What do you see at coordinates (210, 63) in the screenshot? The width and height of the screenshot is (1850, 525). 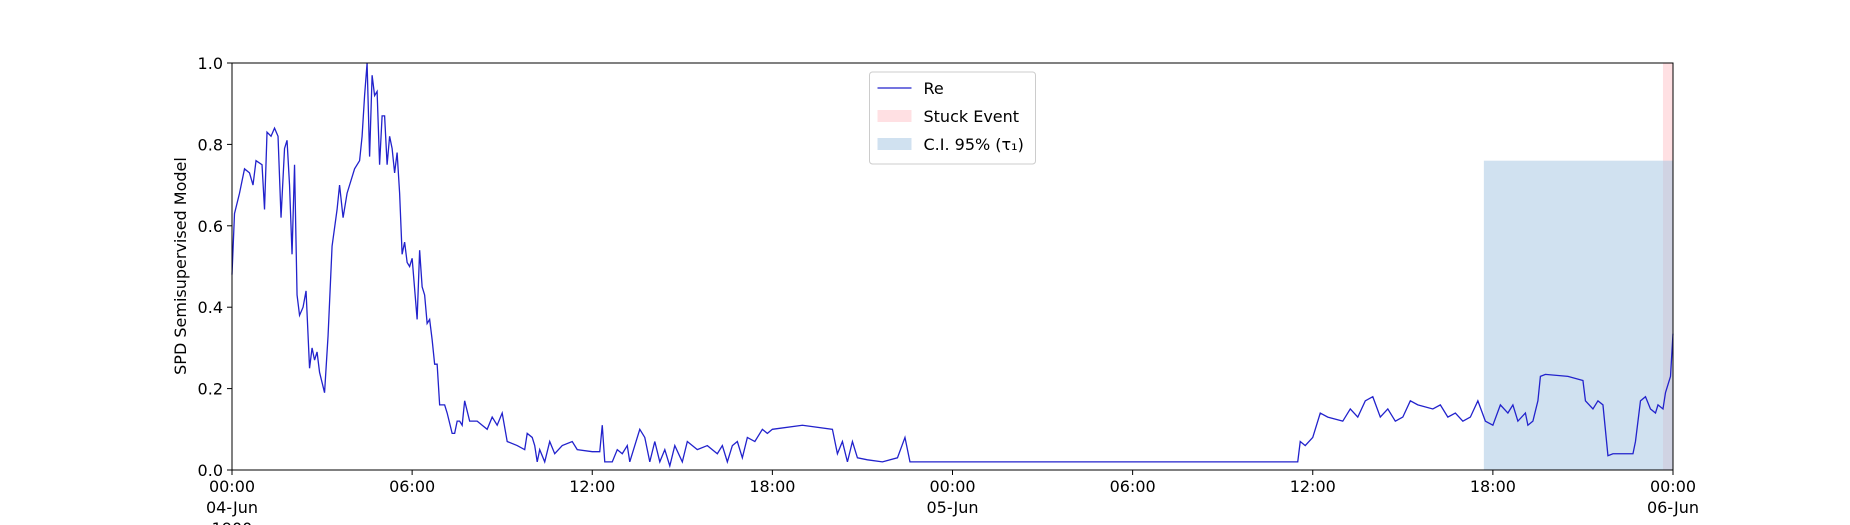 I see `y-tick-label: 1.0` at bounding box center [210, 63].